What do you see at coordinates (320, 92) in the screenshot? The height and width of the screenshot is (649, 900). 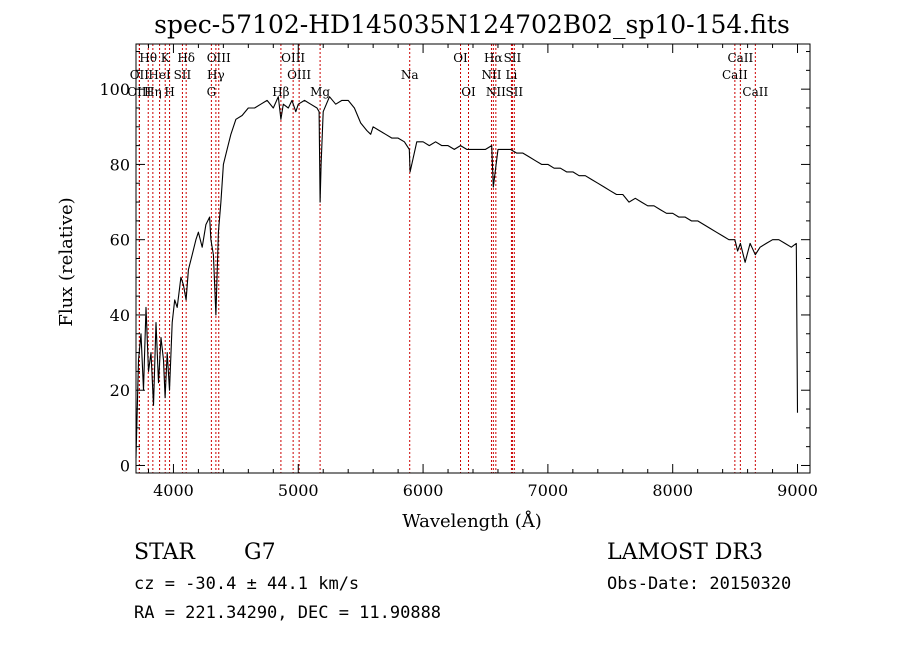 I see `line-id-label: Mg` at bounding box center [320, 92].